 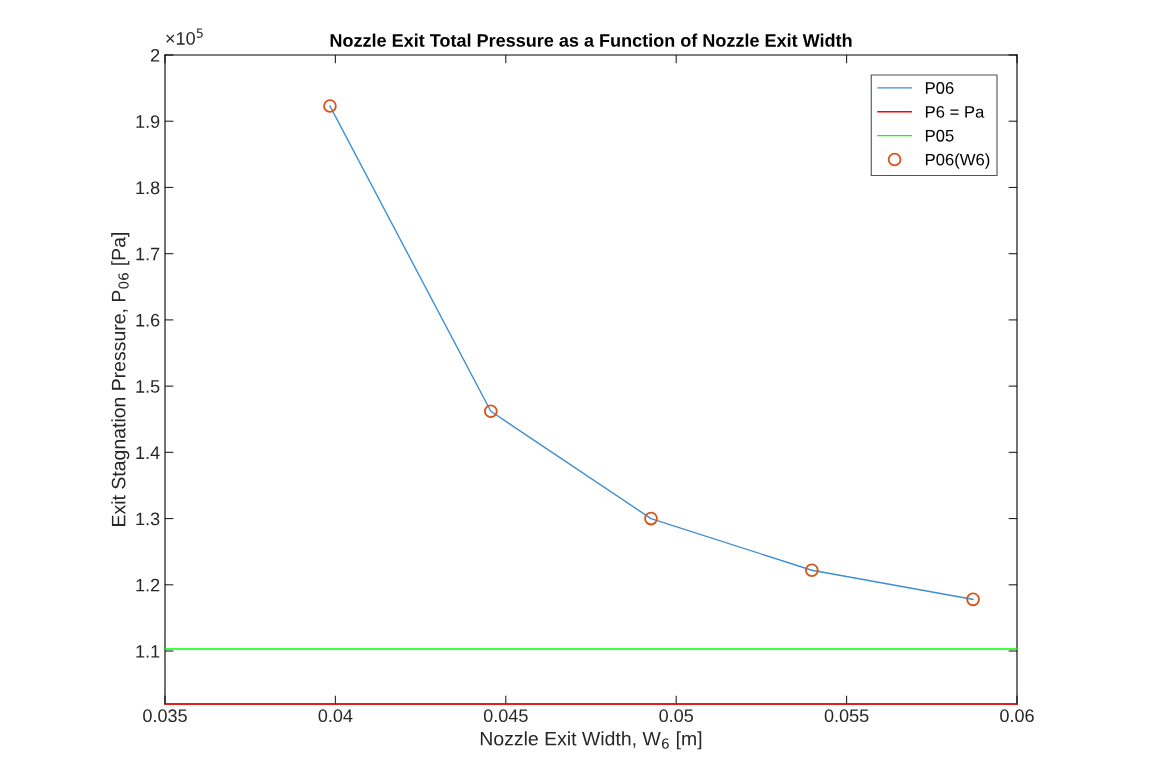 I want to click on y-tick-label: 1.3, so click(x=148, y=519).